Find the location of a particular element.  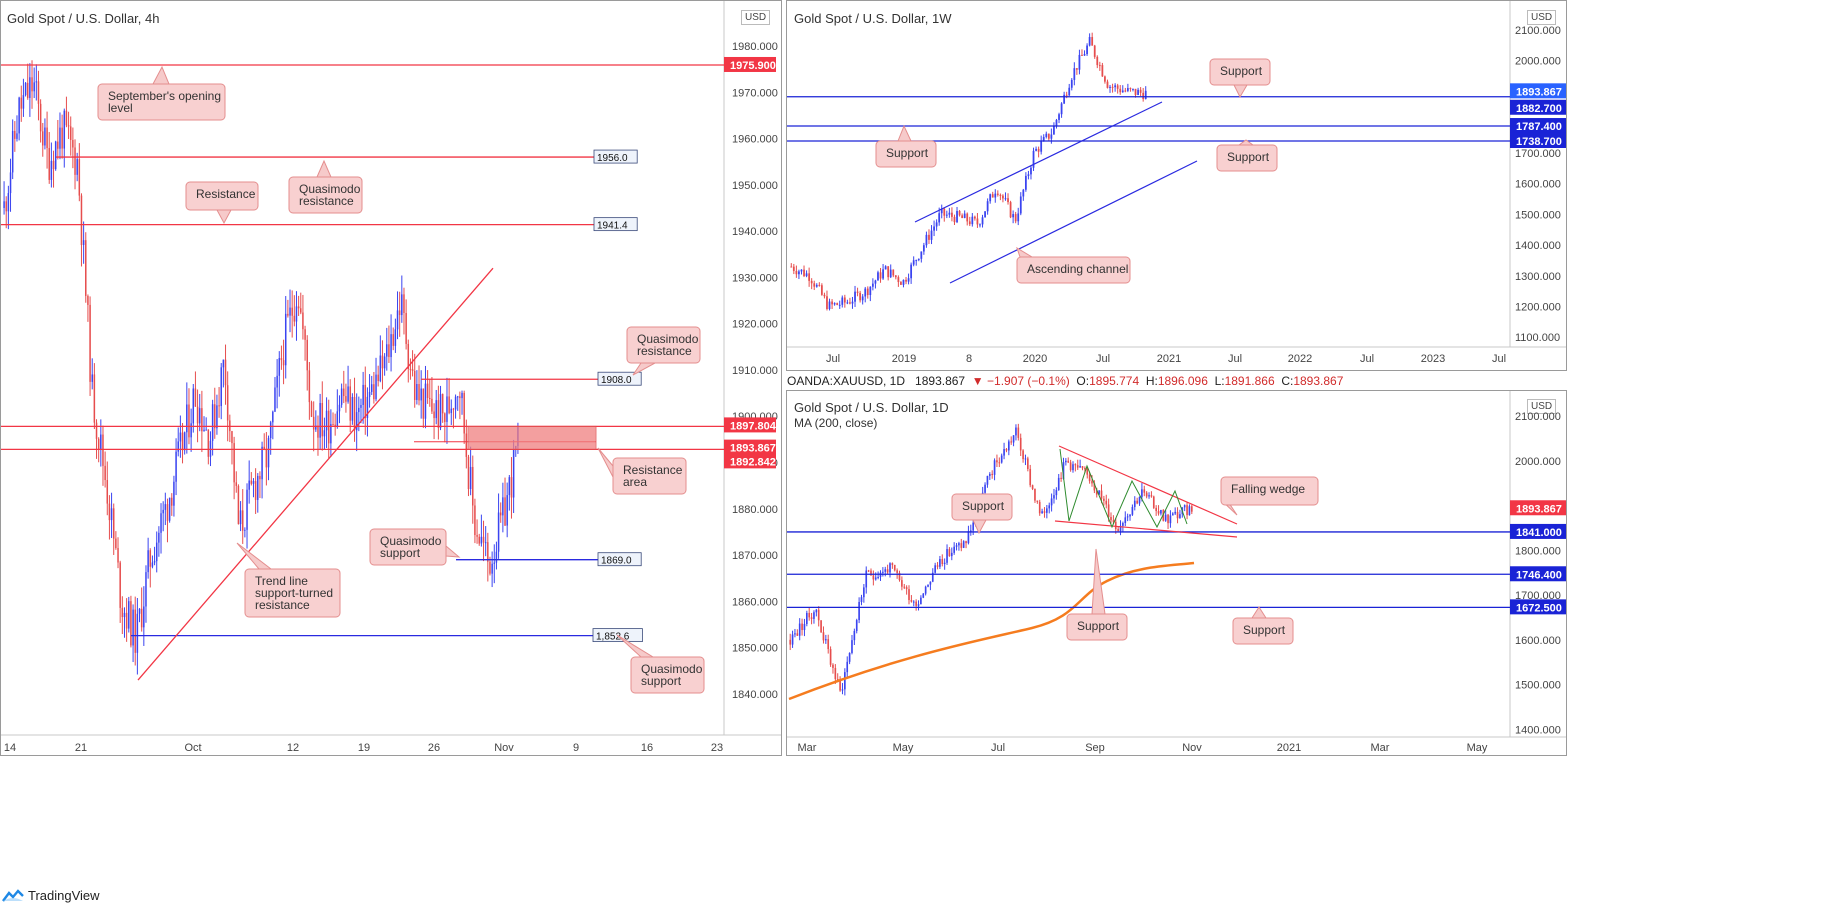

y-tick-label: 1880.000 is located at coordinates (755, 510).